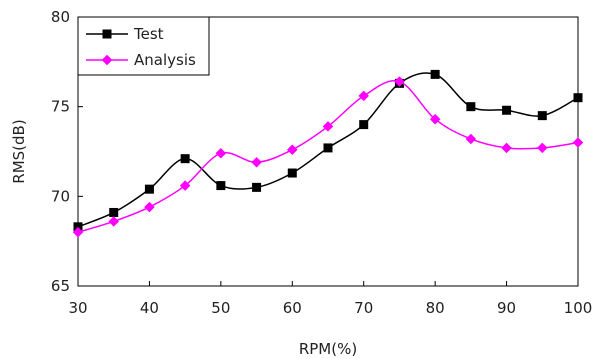 This screenshot has height=359, width=595. Describe the element at coordinates (143, 46) in the screenshot. I see `legend-box` at that location.